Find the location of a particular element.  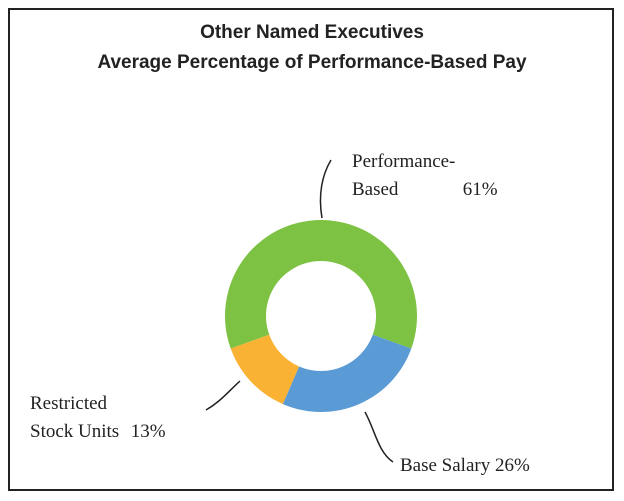

slice-label: Performance-Based 61% is located at coordinates (425, 176).